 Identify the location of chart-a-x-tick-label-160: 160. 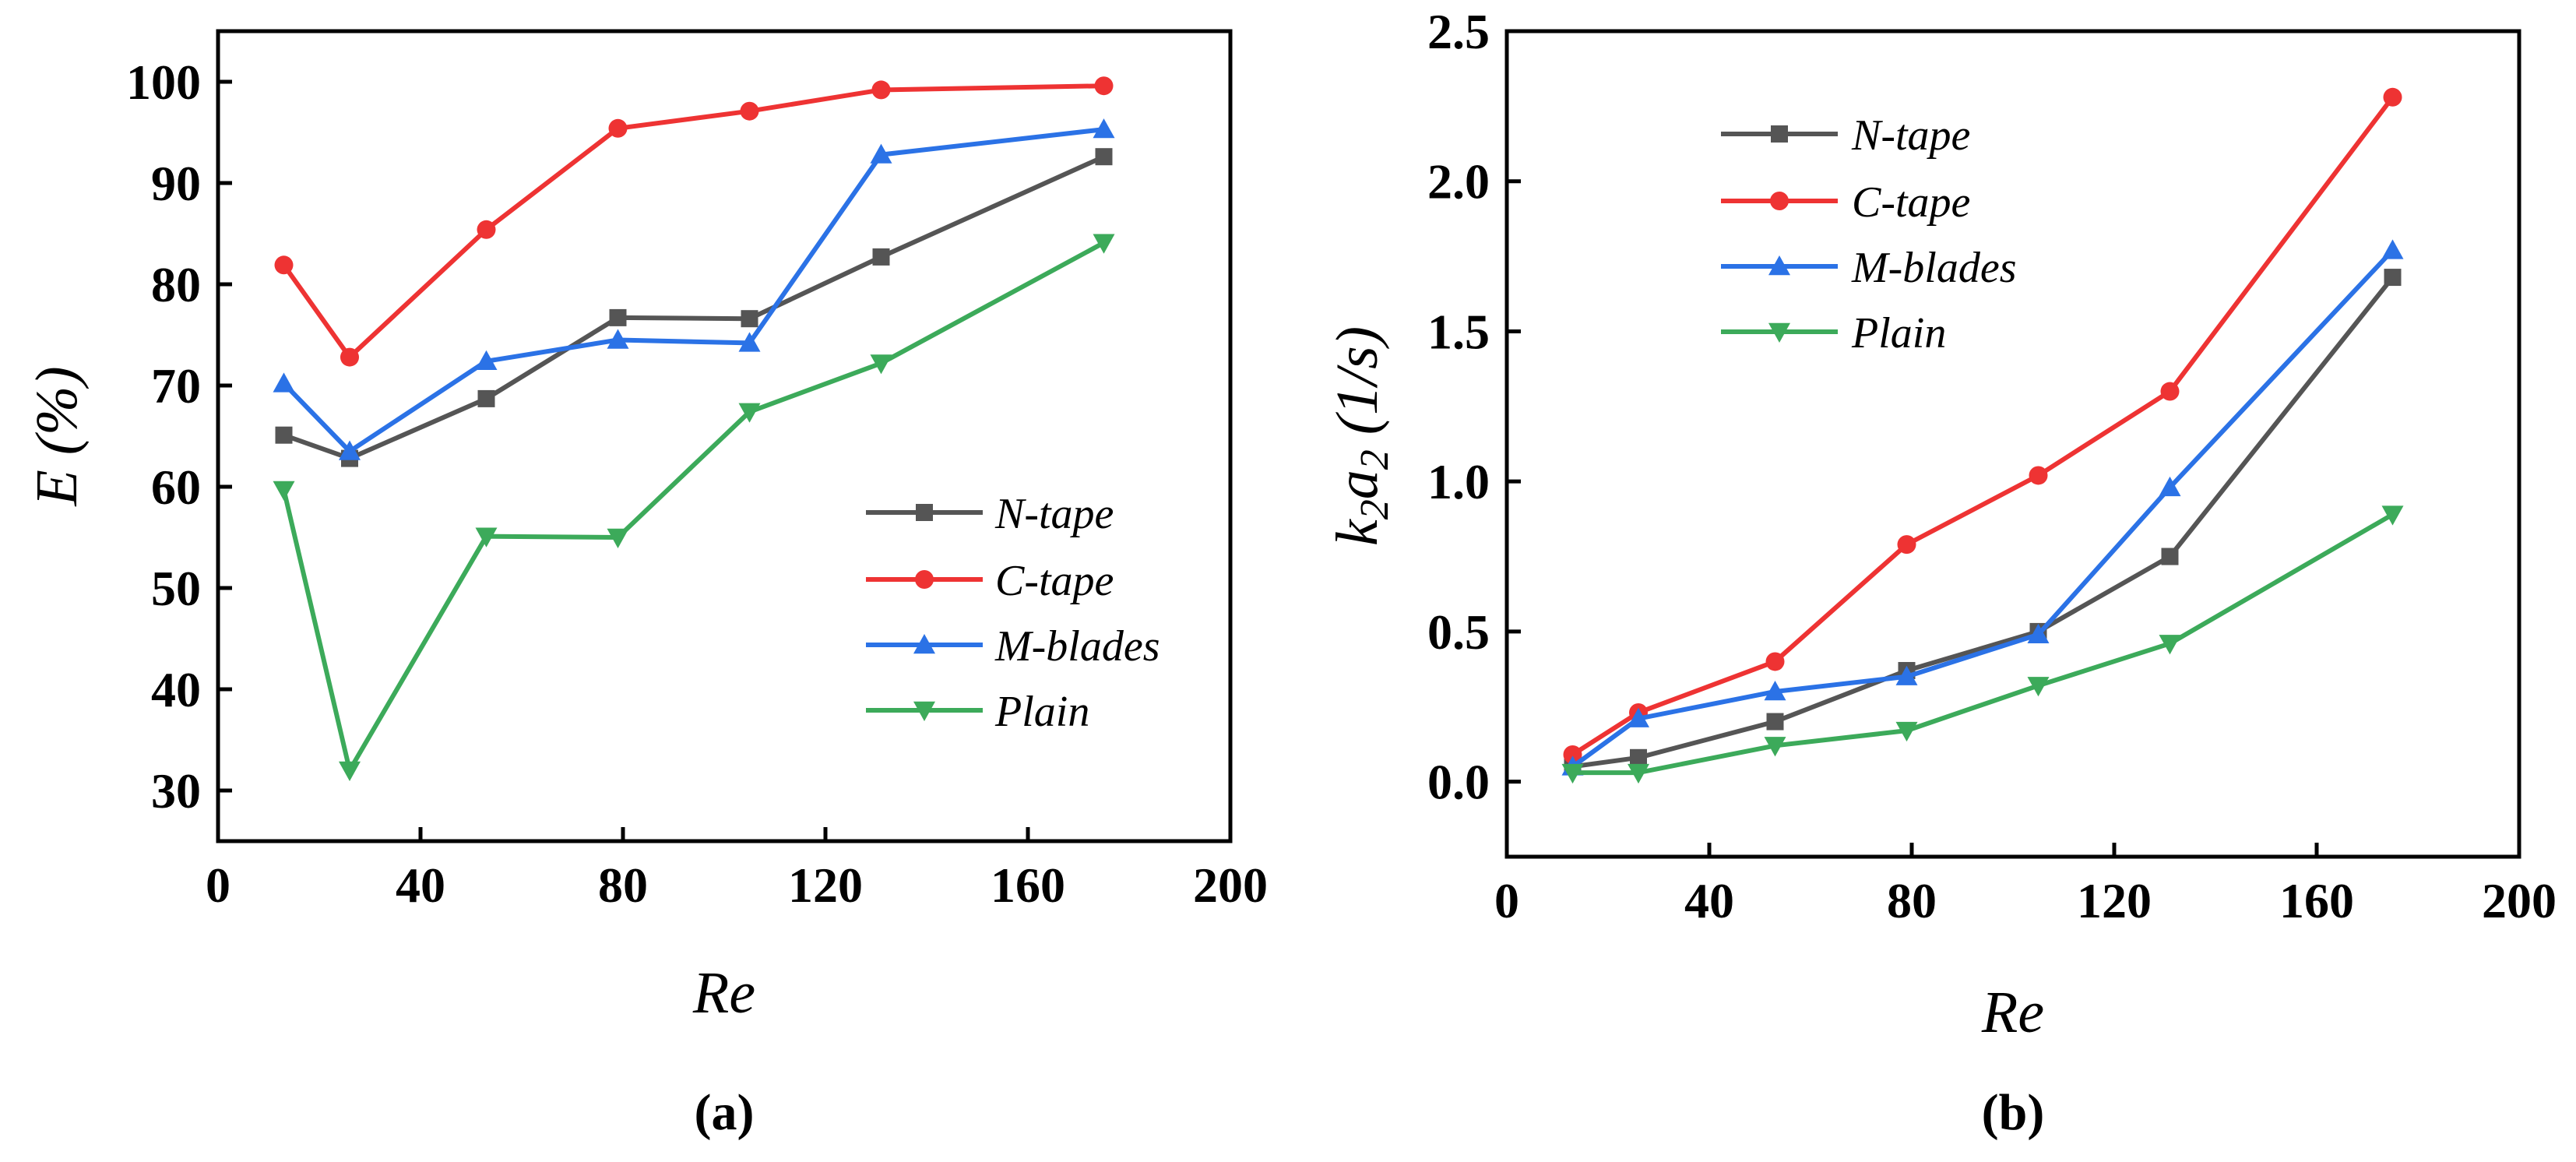
(1028, 885).